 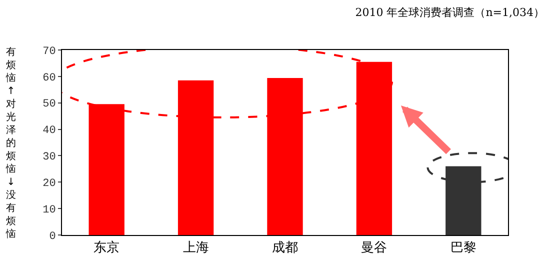 I want to click on text: 有烦恼↑对光泽的烦恼↓没有烦恼, so click(x=11, y=143).